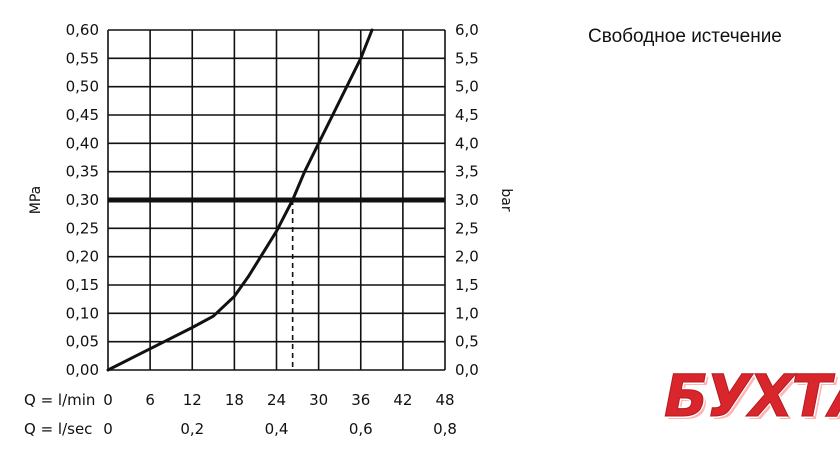  What do you see at coordinates (276, 400) in the screenshot?
I see `x-tick-label: 24` at bounding box center [276, 400].